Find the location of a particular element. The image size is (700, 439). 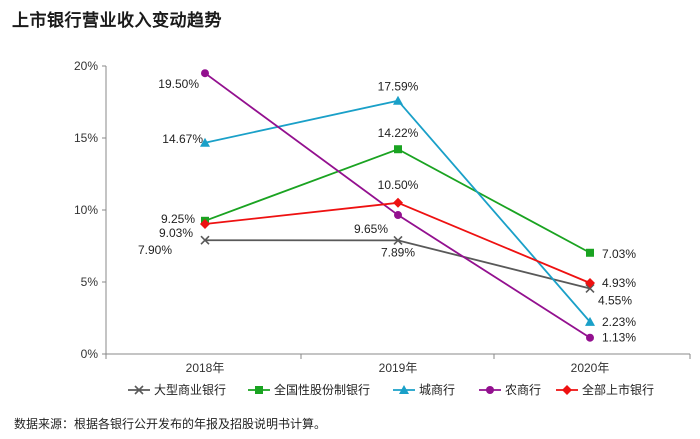

legend-item-label: 全国性股份制银行 is located at coordinates (322, 389).